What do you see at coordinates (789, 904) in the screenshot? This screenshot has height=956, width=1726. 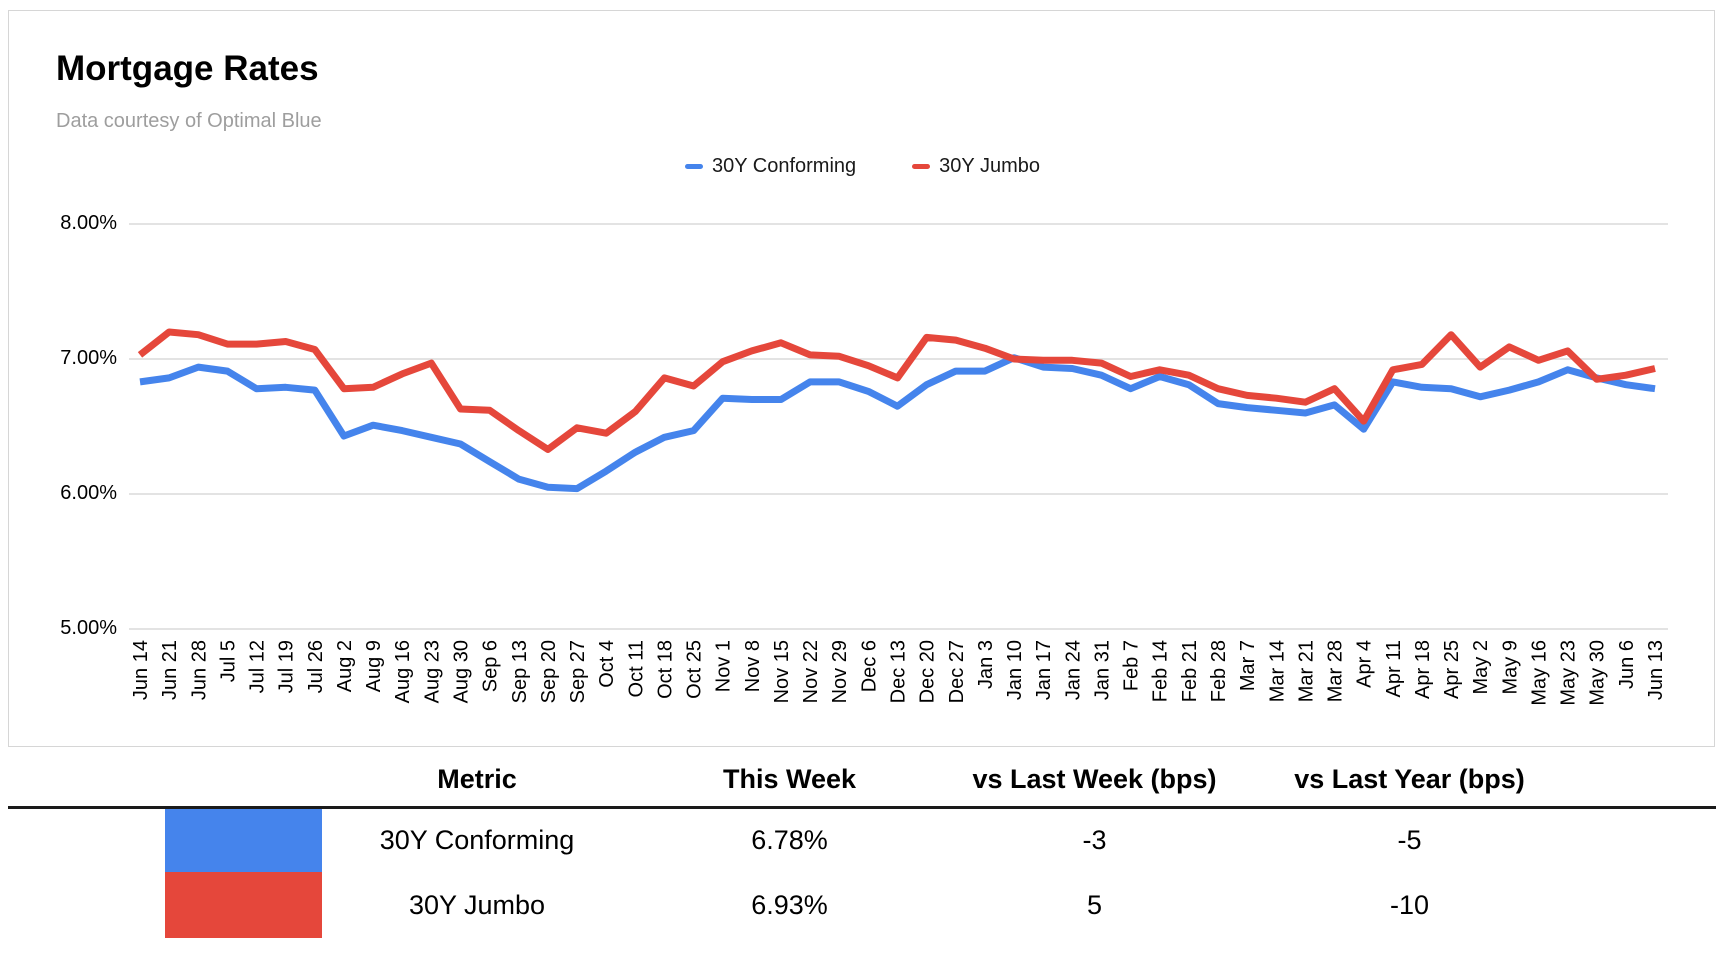 I see `this-week-cell: 6.93%` at bounding box center [789, 904].